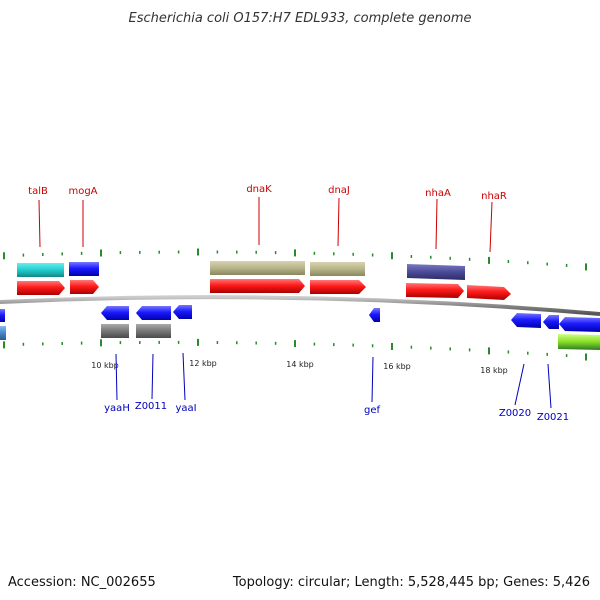  Describe the element at coordinates (336, 387) in the screenshot. I see `bottom-gene-labels: yaaH Z0011 yaaI gef Z0020 Z0021` at that location.